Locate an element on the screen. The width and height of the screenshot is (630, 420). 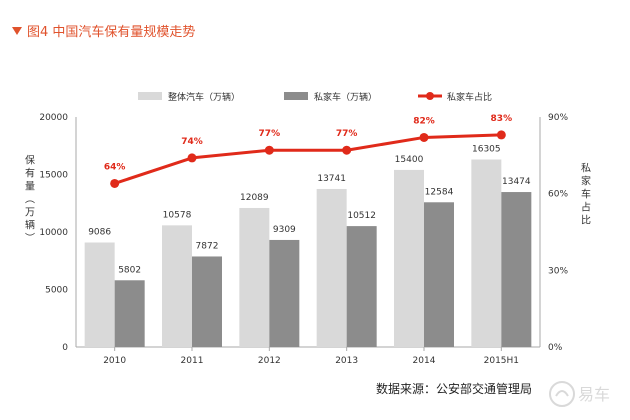
x-axis: 2010 2011 2012 2013 2014 2015H1 is located at coordinates (308, 356).